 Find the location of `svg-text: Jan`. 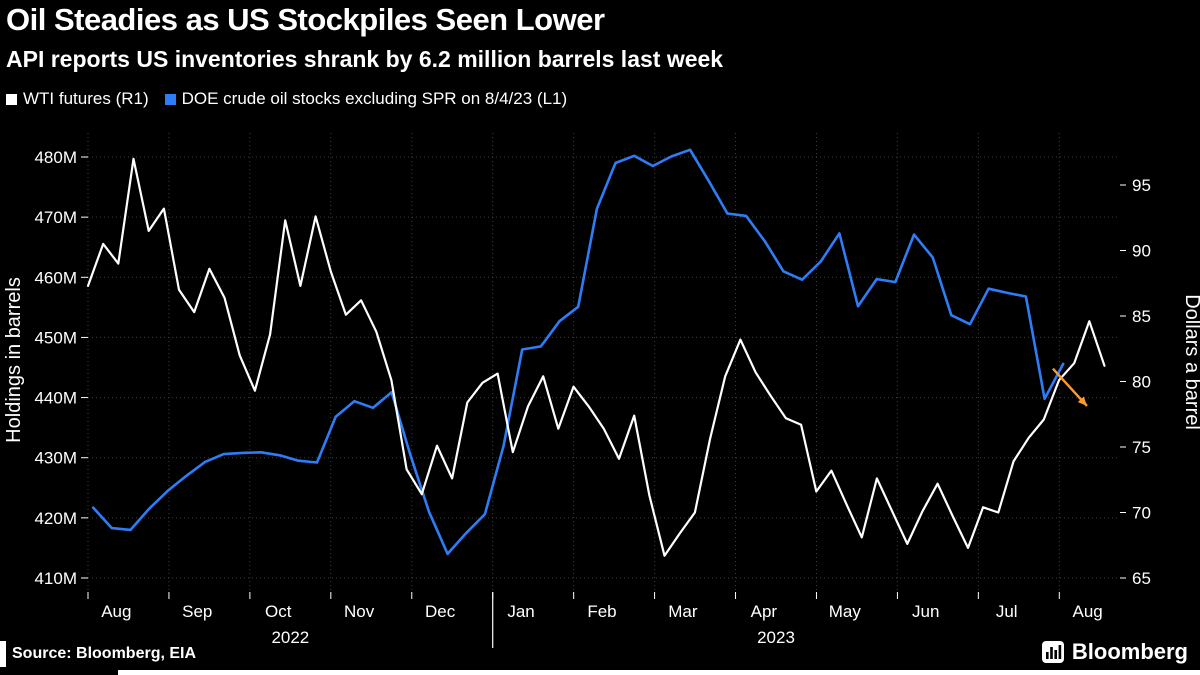

svg-text: Jan is located at coordinates (520, 611).